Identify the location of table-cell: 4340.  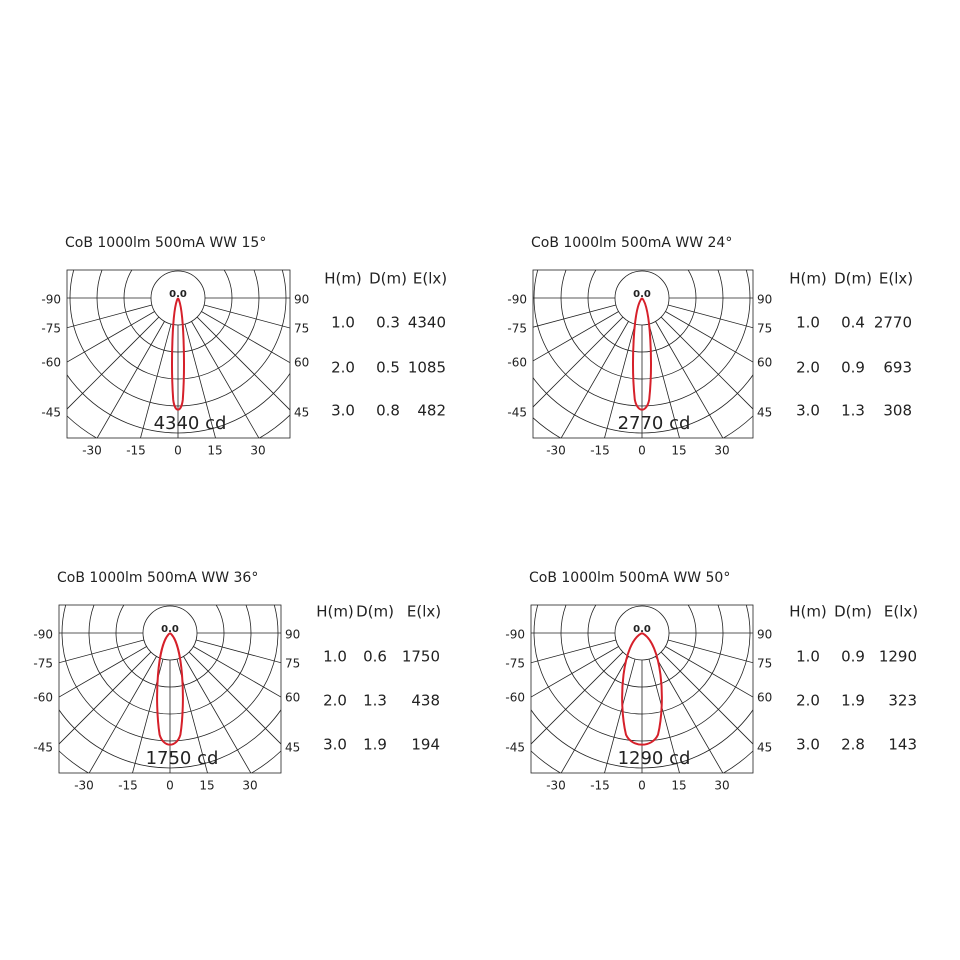
(427, 323).